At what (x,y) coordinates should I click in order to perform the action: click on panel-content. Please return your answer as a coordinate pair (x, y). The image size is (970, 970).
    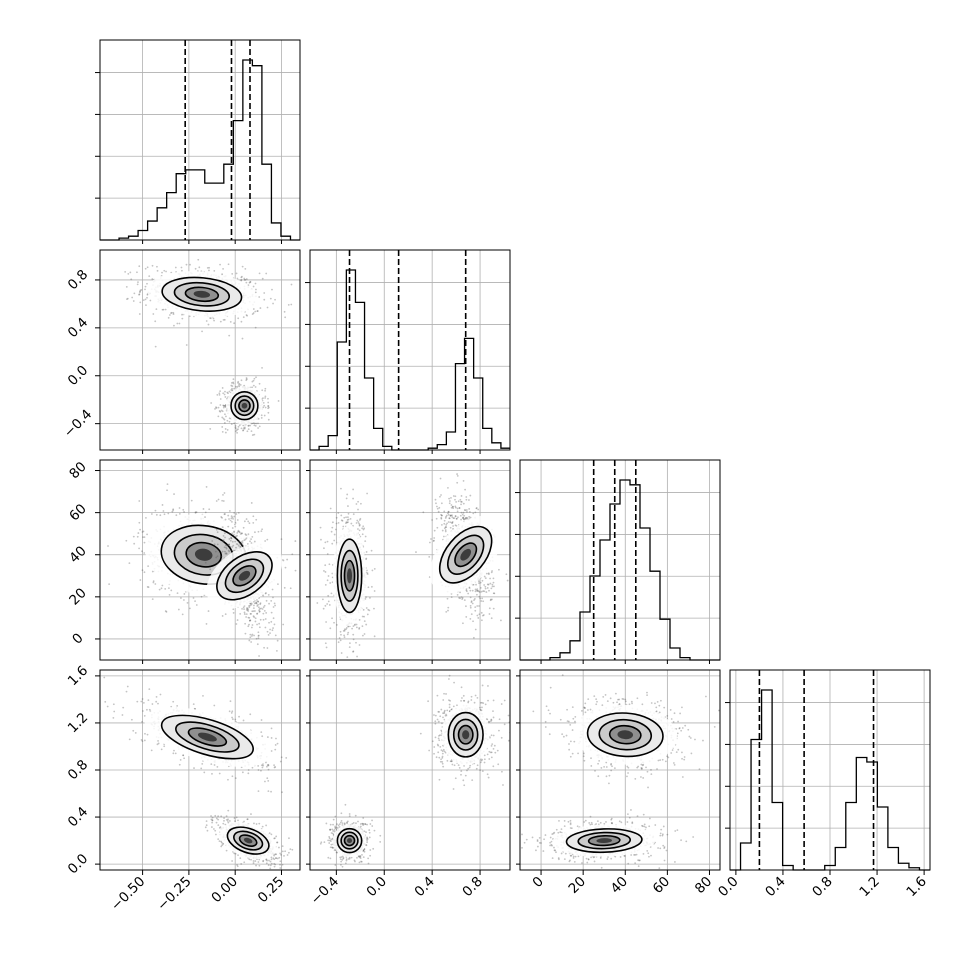
    Looking at the image, I should click on (200, 770).